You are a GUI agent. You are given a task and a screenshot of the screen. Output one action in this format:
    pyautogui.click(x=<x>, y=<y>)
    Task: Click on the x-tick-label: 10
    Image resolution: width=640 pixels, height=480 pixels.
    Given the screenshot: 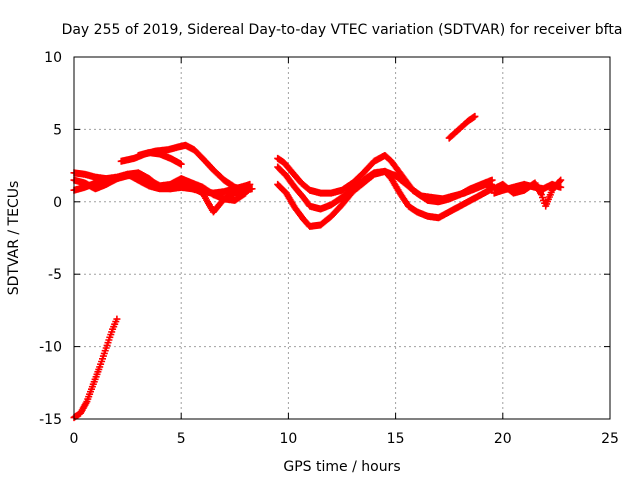 What is the action you would take?
    pyautogui.click(x=288, y=439)
    